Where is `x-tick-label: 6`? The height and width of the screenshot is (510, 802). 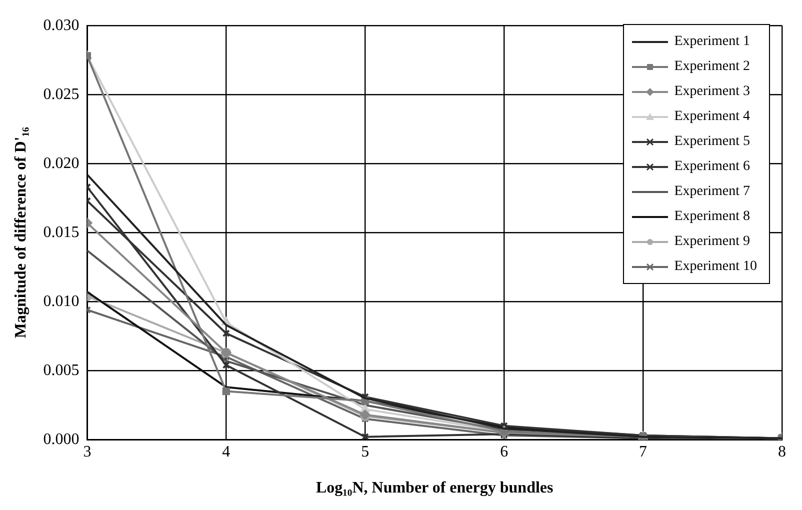 x-tick-label: 6 is located at coordinates (504, 451).